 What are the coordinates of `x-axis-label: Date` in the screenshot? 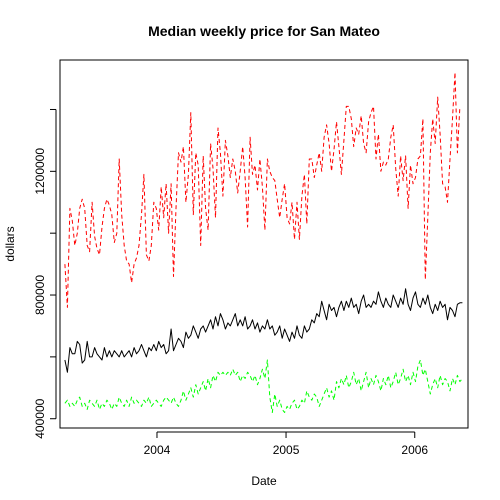 It's located at (264, 481).